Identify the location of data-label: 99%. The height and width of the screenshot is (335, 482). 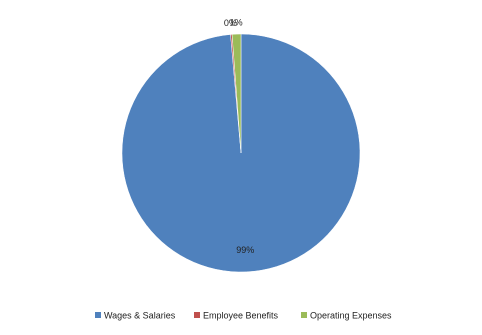
(245, 250).